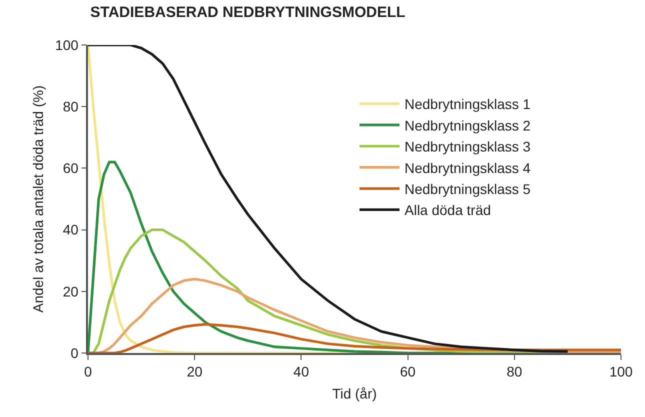  I want to click on y-axis-title: Andel av totala antalet döda träd (%), so click(38, 199).